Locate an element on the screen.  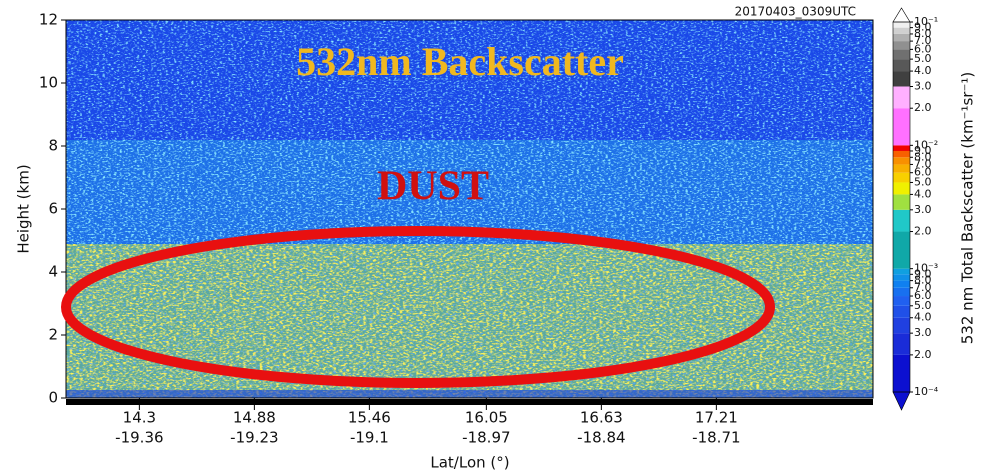
x-tick-label: 16.05 is located at coordinates (486, 418).